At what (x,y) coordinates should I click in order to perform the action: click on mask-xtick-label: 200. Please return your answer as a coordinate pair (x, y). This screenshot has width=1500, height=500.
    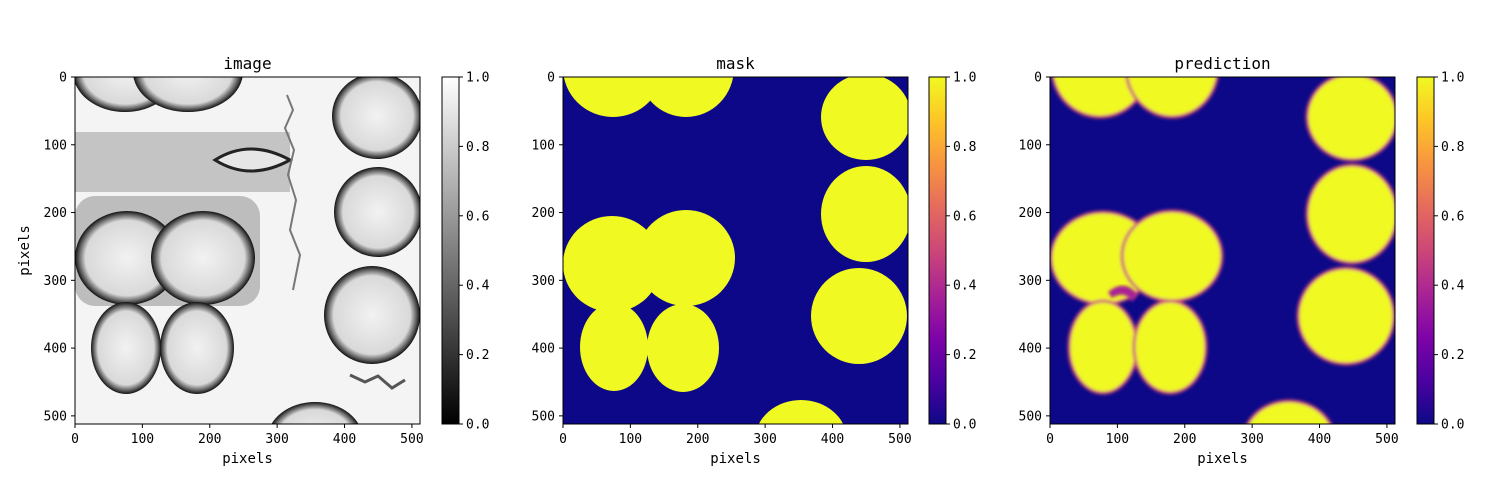
    Looking at the image, I should click on (697, 439).